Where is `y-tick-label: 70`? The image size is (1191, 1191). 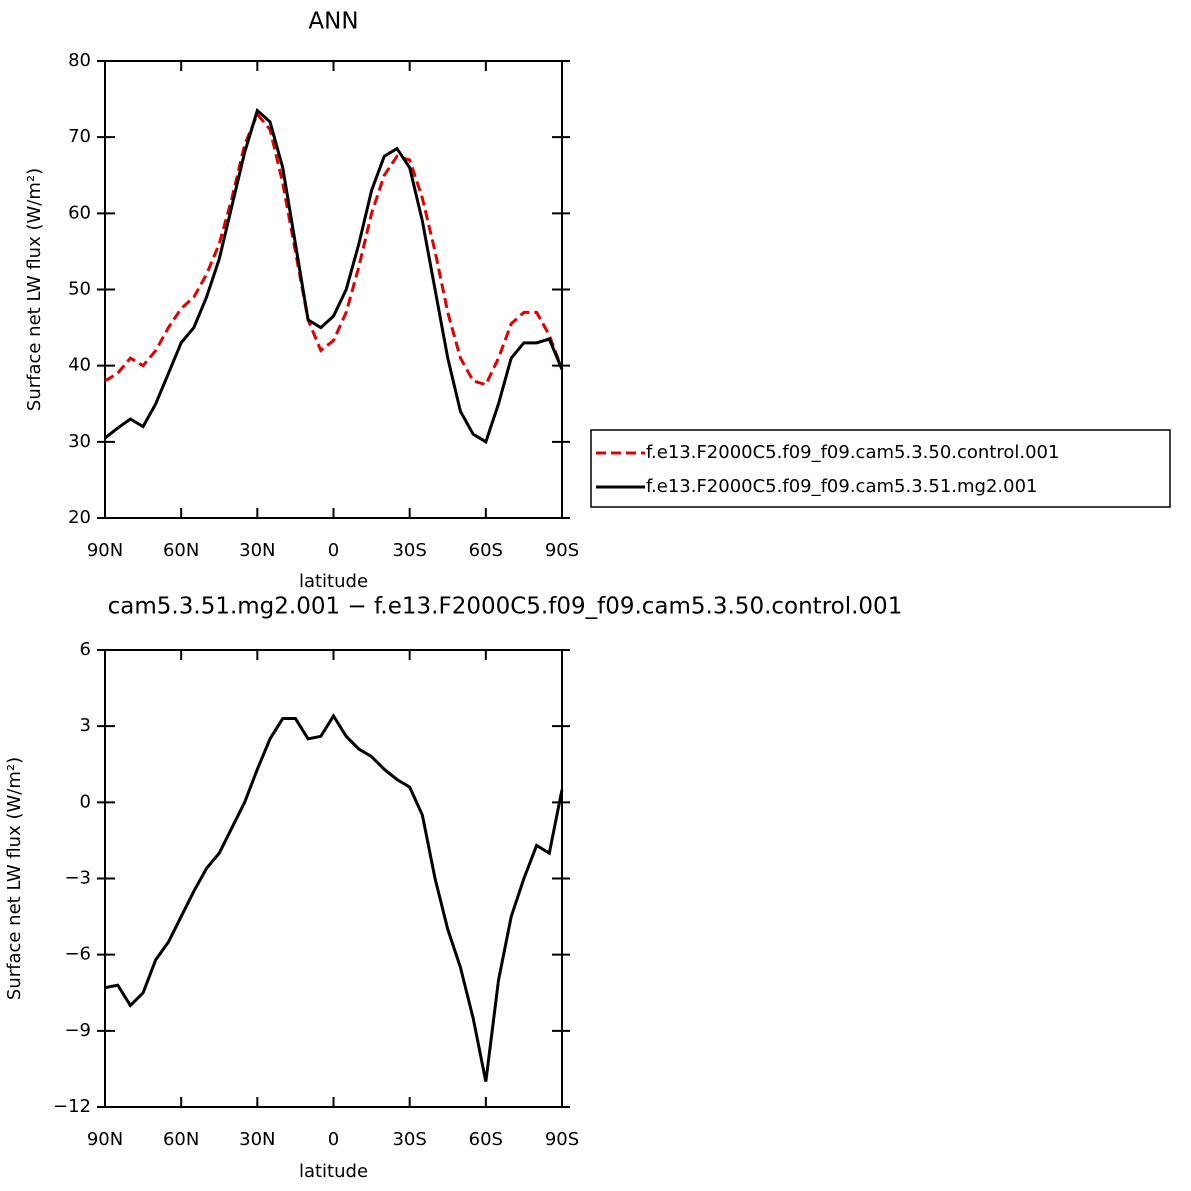
y-tick-label: 70 is located at coordinates (79, 136).